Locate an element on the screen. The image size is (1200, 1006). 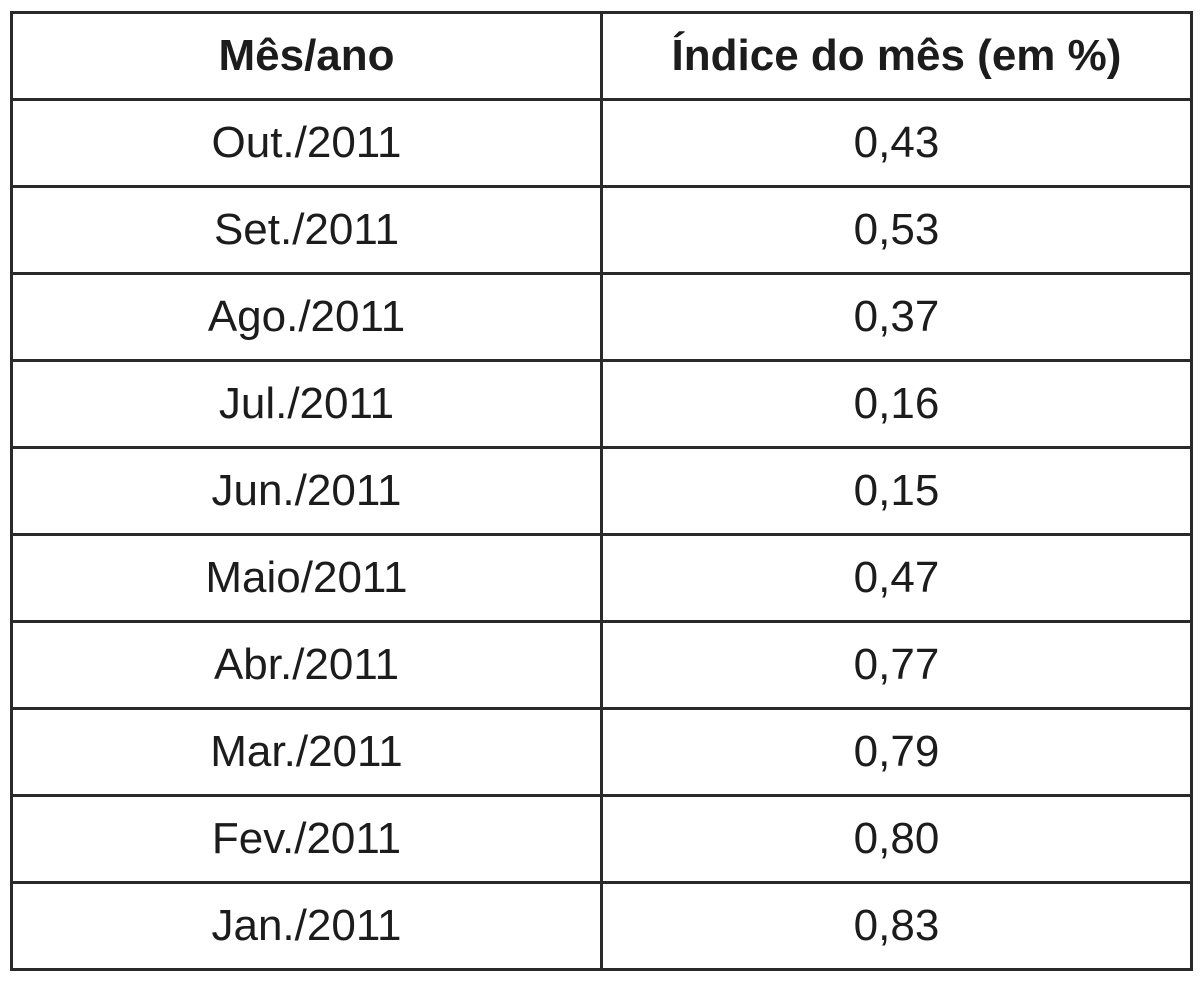
table-row: Jan./2011 0,83 is located at coordinates (601, 926).